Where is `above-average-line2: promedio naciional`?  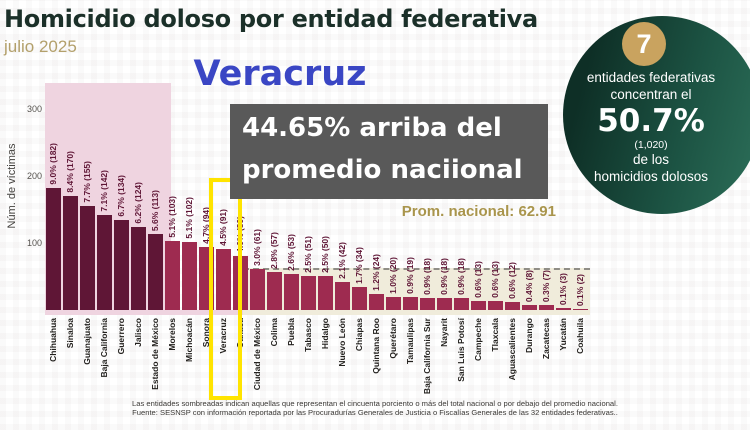
above-average-line2: promedio naciional is located at coordinates (382, 169).